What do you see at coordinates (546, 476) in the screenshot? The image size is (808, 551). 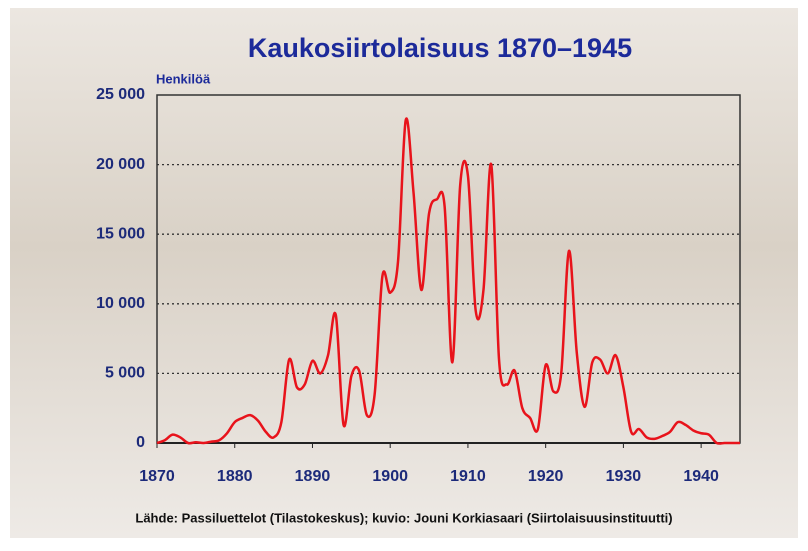 I see `x-tick-label: 1920` at bounding box center [546, 476].